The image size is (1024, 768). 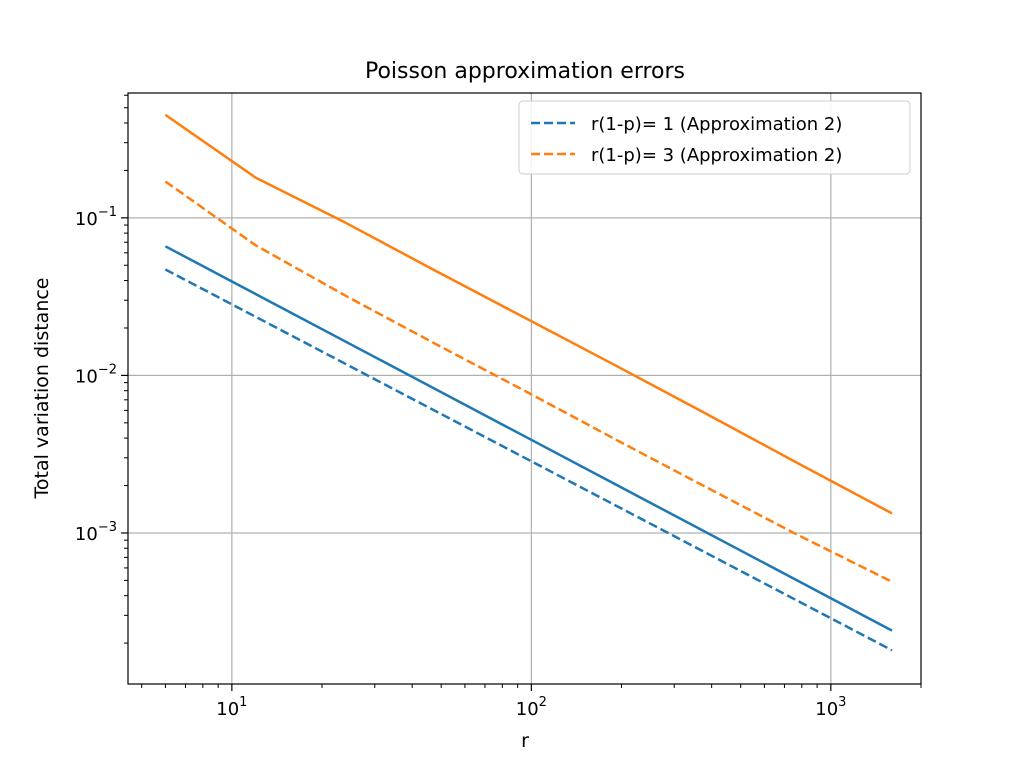 I want to click on legend-label-series-1: r(1-p)= 1 (Approximation 2), so click(x=716, y=124).